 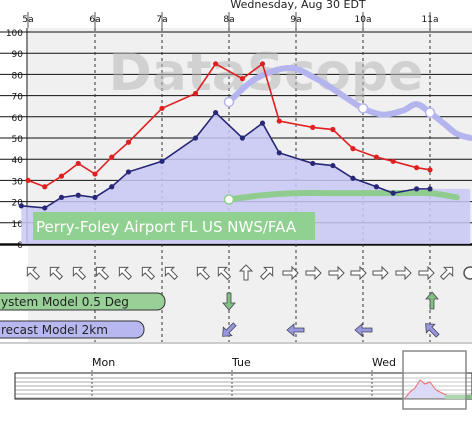 I want to click on hrrr-model-label: recast Model 2km, so click(x=54, y=330).